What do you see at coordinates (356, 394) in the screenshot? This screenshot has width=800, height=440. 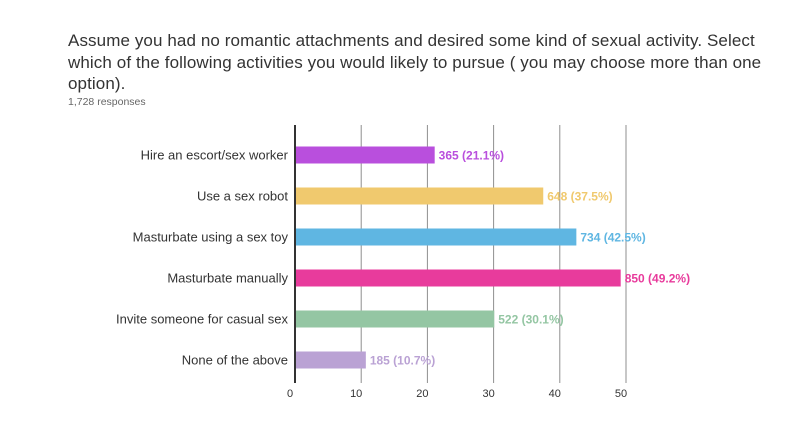 I see `x-tick-label-10: 10` at bounding box center [356, 394].